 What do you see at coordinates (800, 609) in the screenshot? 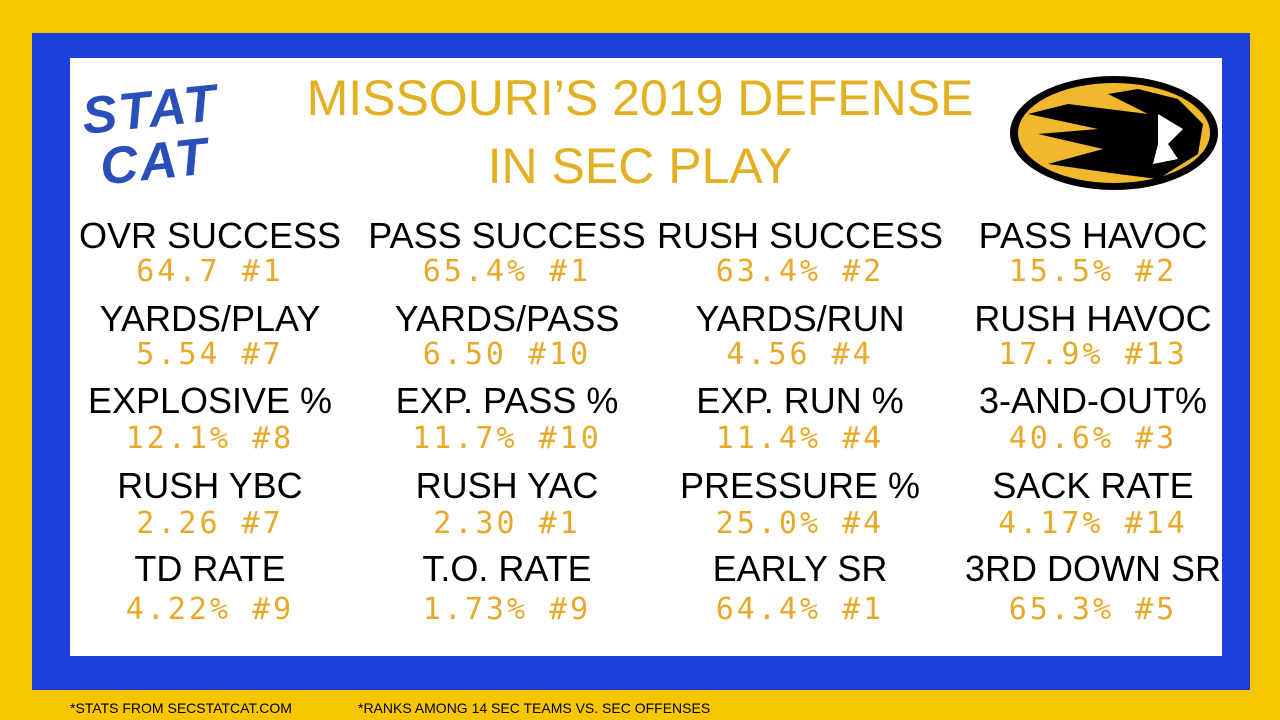
I see `stat-value: 64.4% #1` at bounding box center [800, 609].